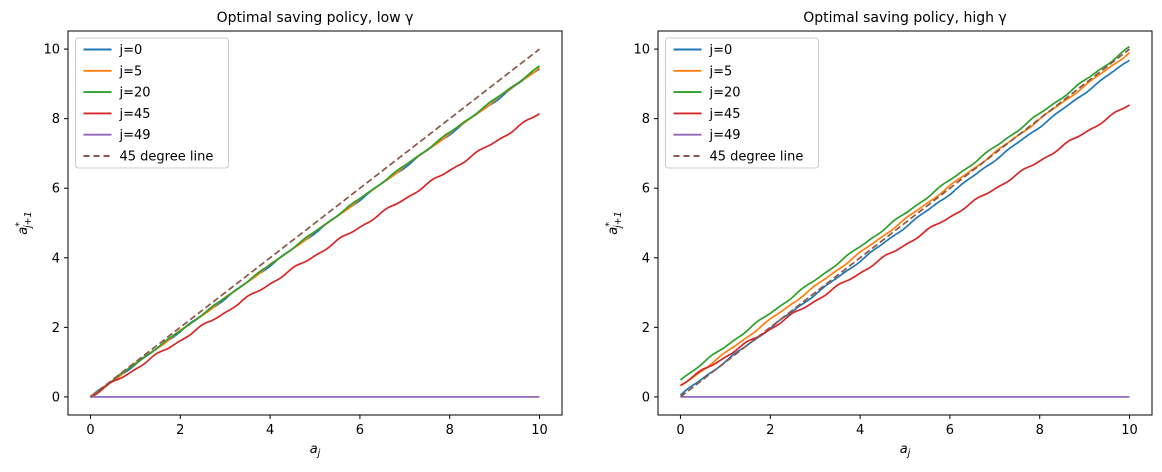 The width and height of the screenshot is (1162, 472). I want to click on y-tick-label-high-gamma: 8, so click(646, 119).